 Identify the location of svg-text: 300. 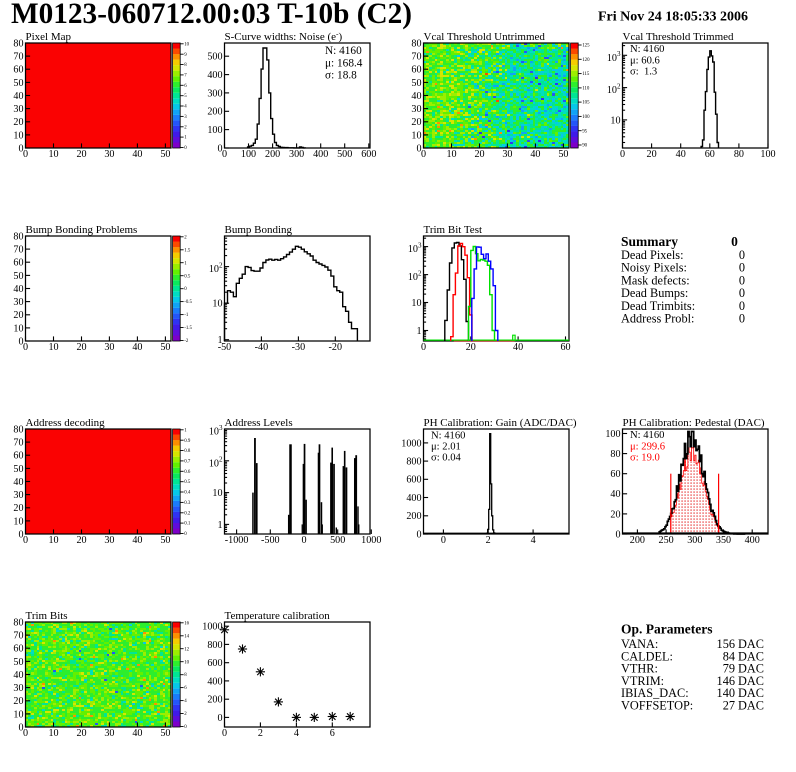
(214, 93).